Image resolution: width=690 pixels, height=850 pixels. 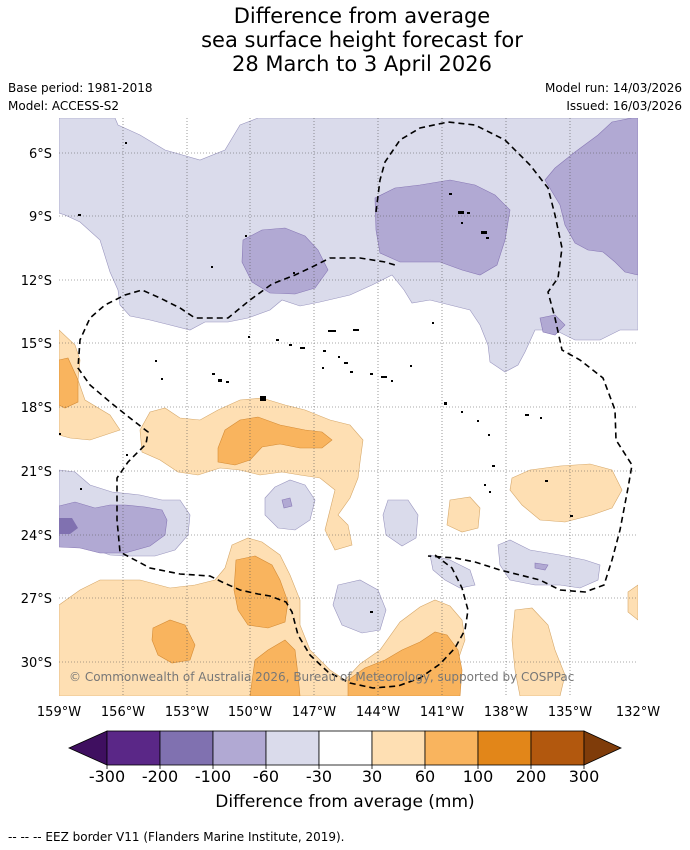 What do you see at coordinates (378, 712) in the screenshot?
I see `lon-label: 144°W` at bounding box center [378, 712].